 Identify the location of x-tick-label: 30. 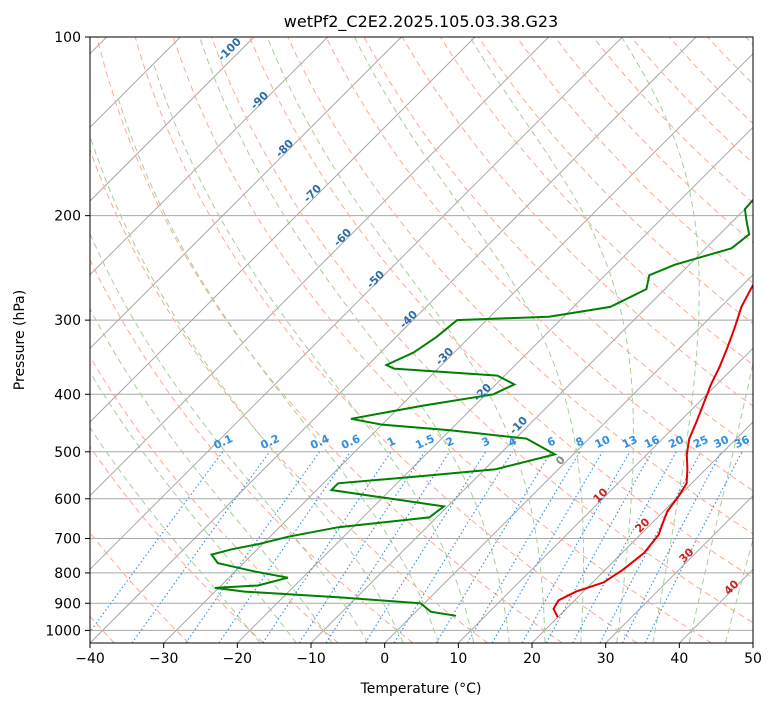
(606, 659).